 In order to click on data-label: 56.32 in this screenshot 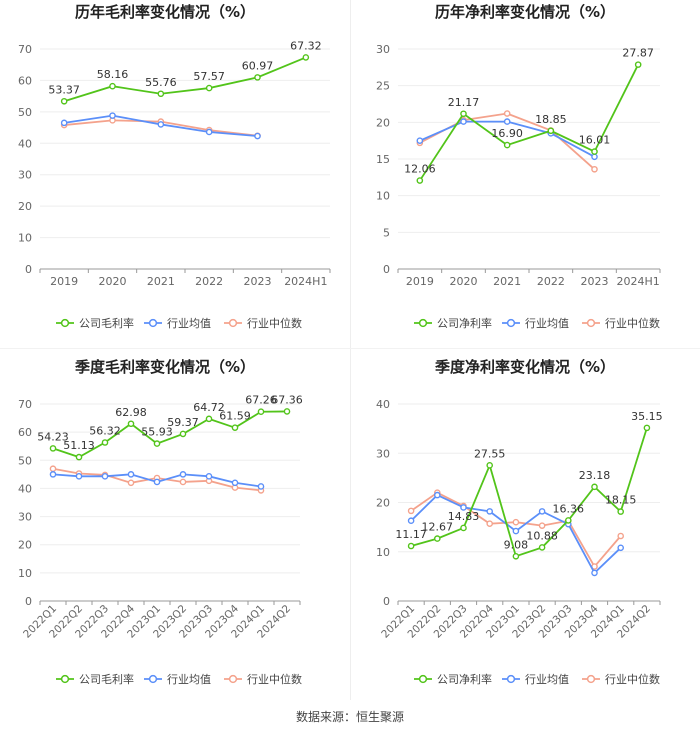, I will do `click(105, 430)`.